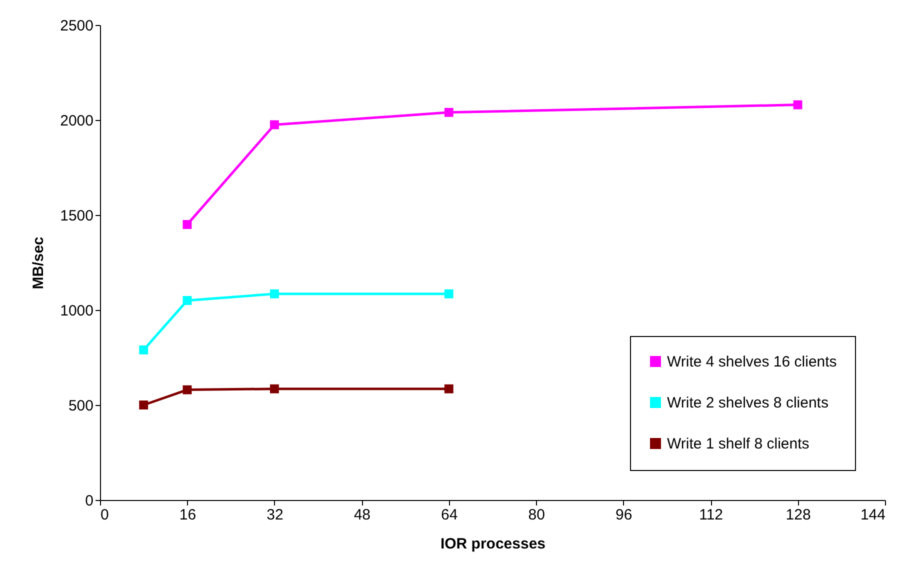  I want to click on x-tick-label: 112, so click(711, 515).